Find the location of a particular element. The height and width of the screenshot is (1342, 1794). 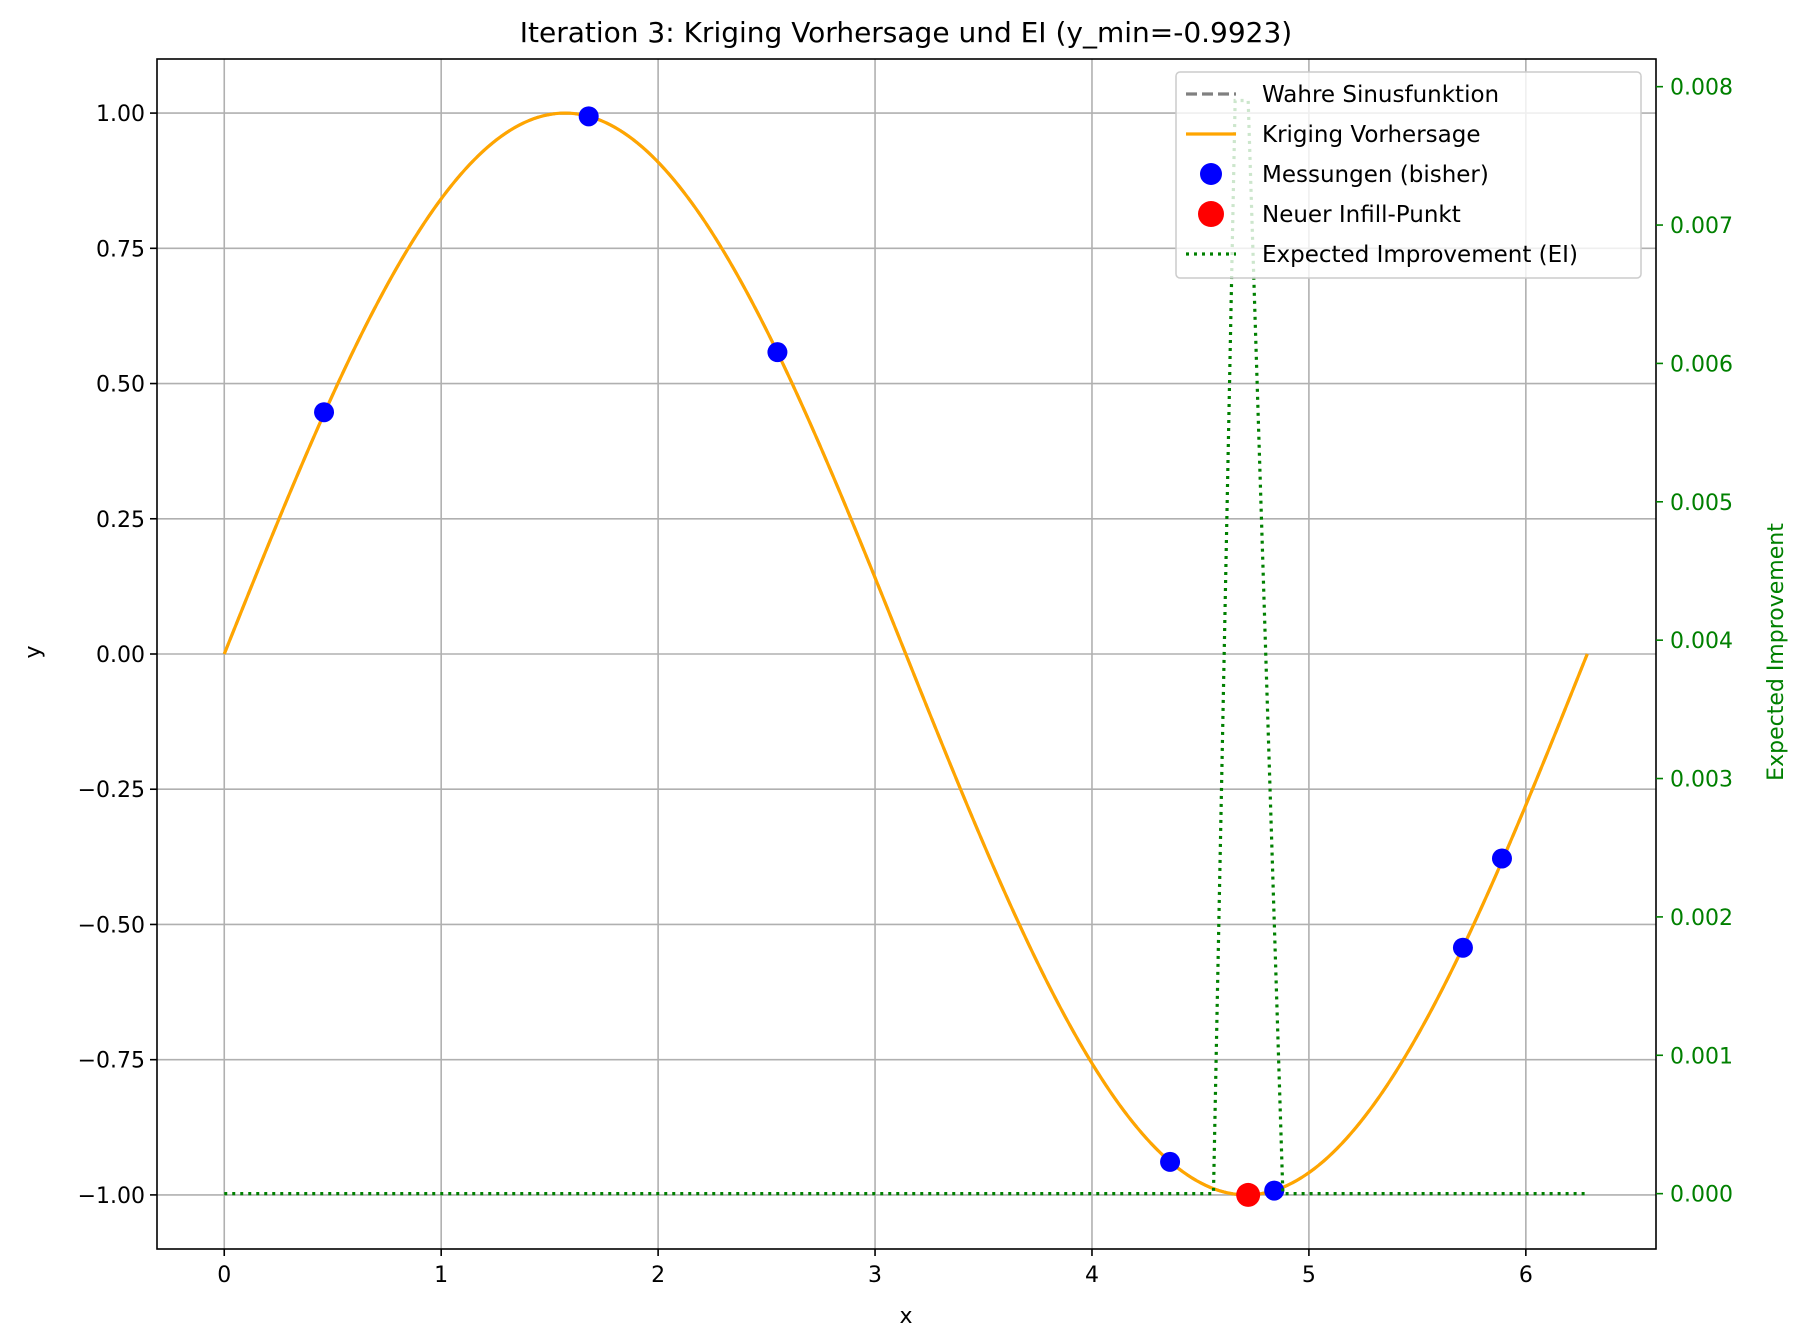

y2-tick-label: 0.002 is located at coordinates (1701, 918).